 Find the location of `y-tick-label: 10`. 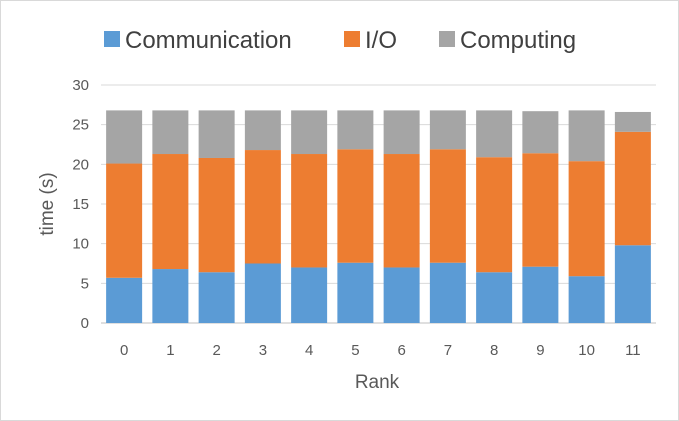

y-tick-label: 10 is located at coordinates (80, 244).